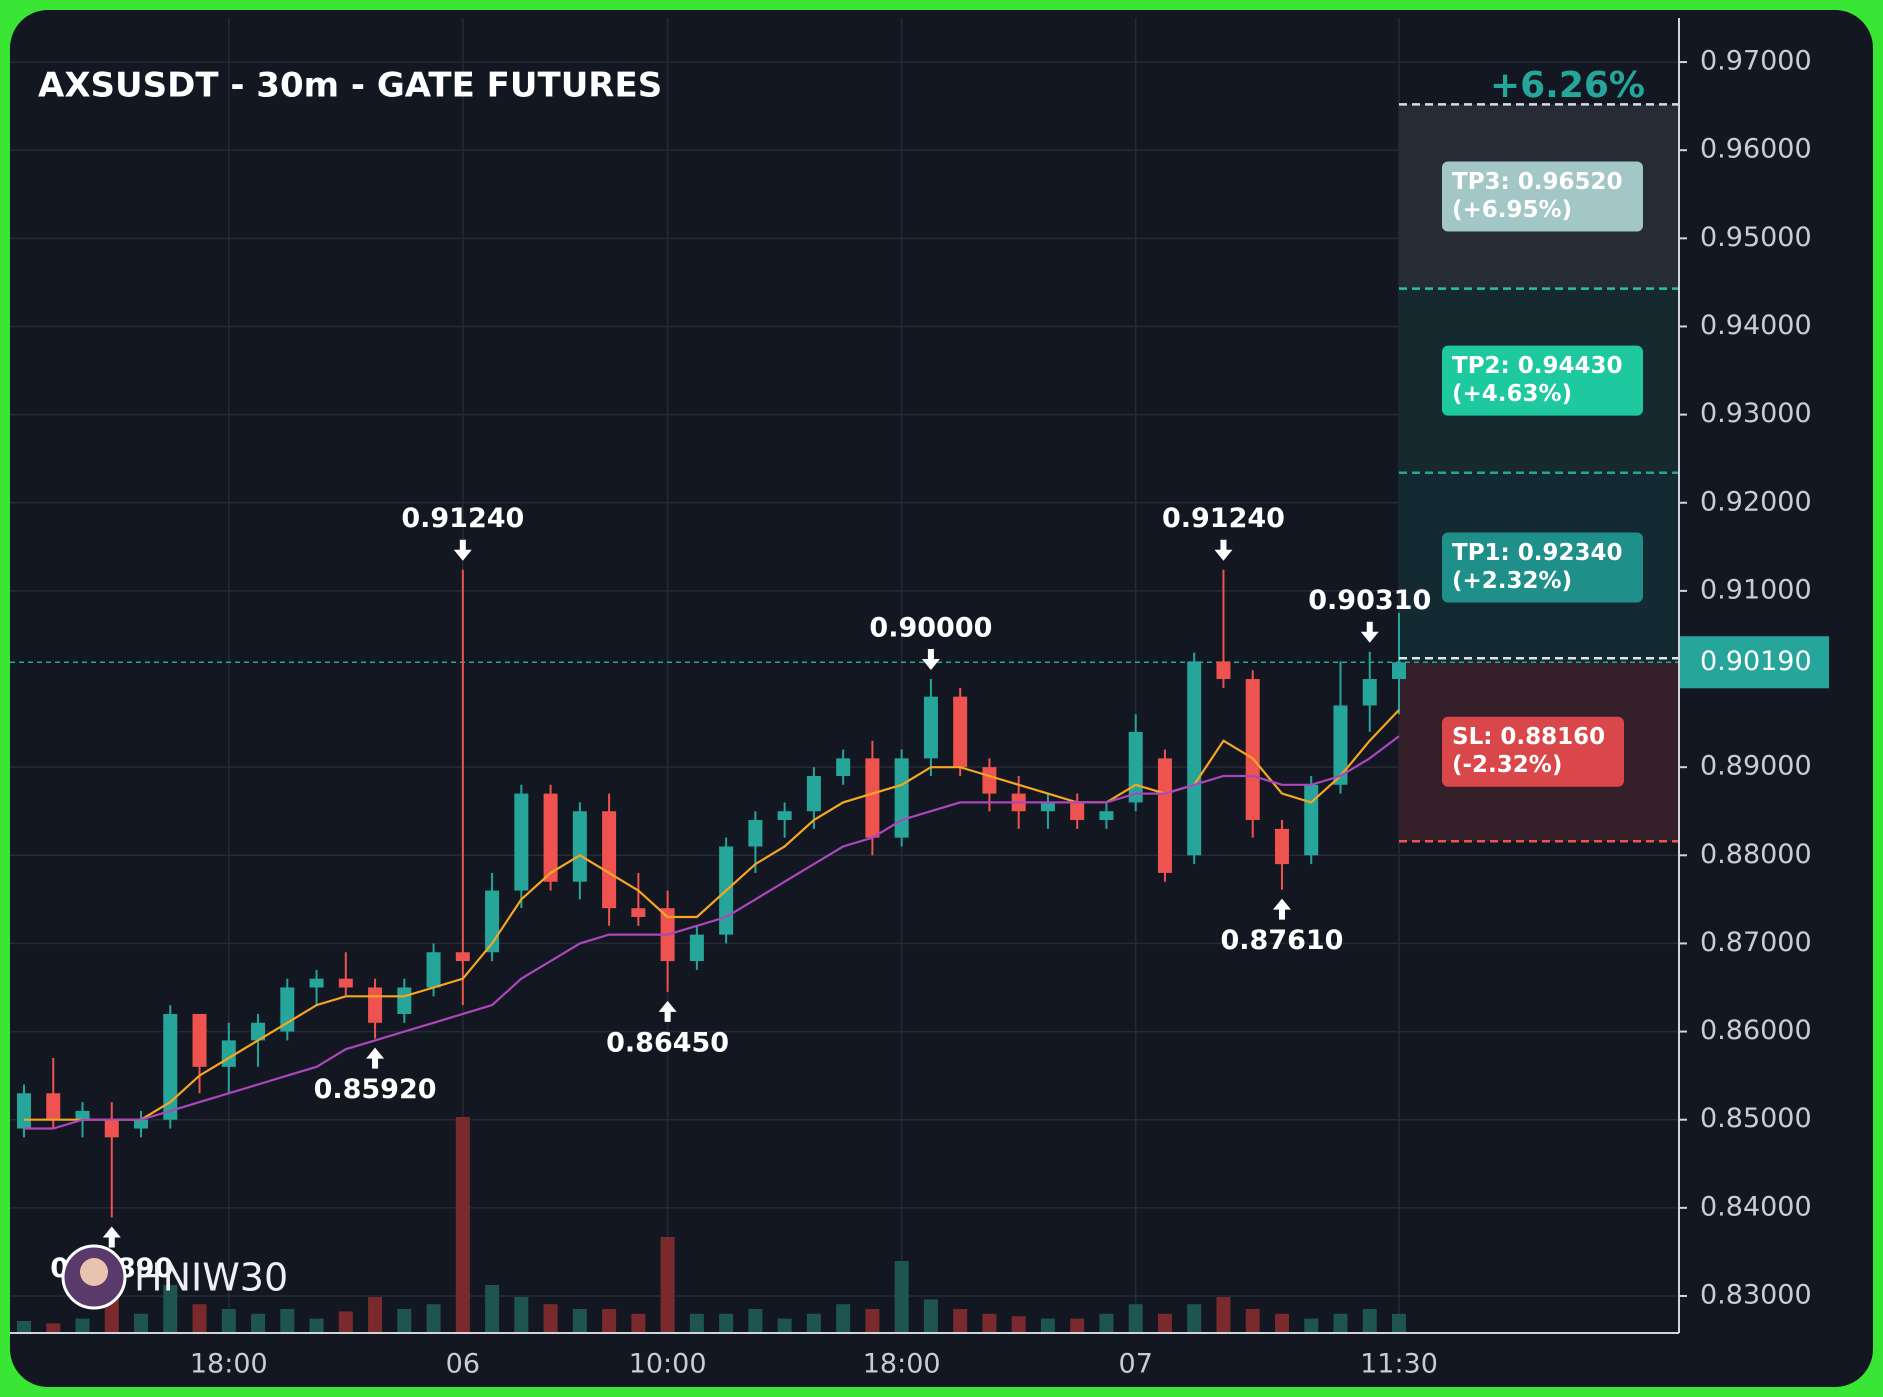 Image resolution: width=1883 pixels, height=1397 pixels. I want to click on avatar-face, so click(94, 1272).